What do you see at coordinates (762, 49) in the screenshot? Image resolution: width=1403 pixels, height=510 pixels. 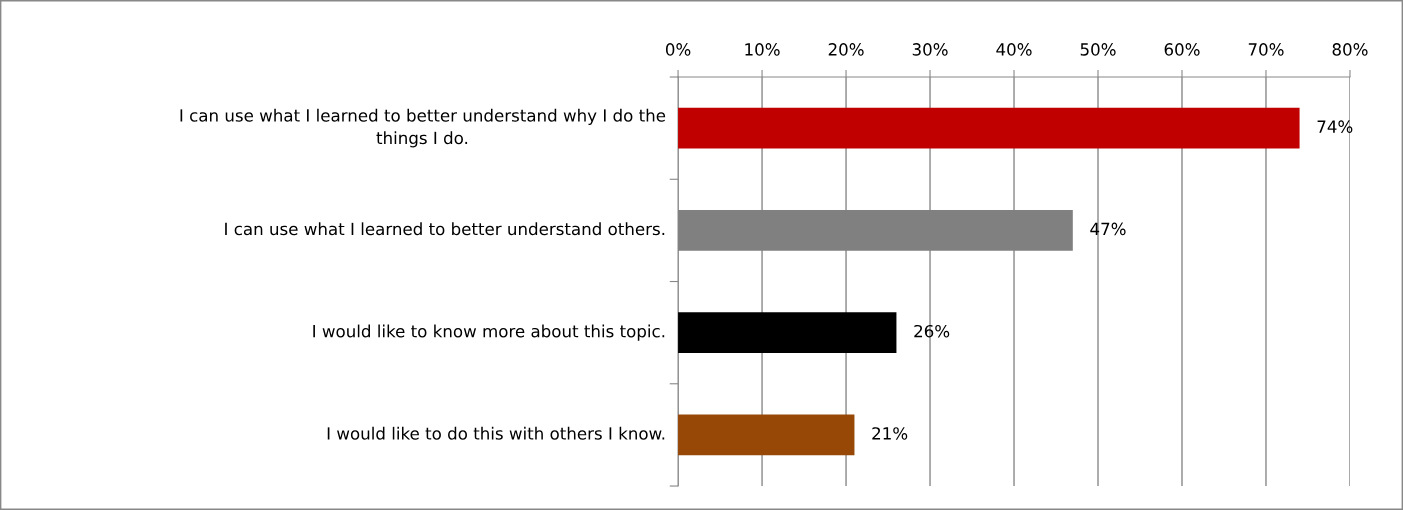 I see `x-tick-label: 10%` at bounding box center [762, 49].